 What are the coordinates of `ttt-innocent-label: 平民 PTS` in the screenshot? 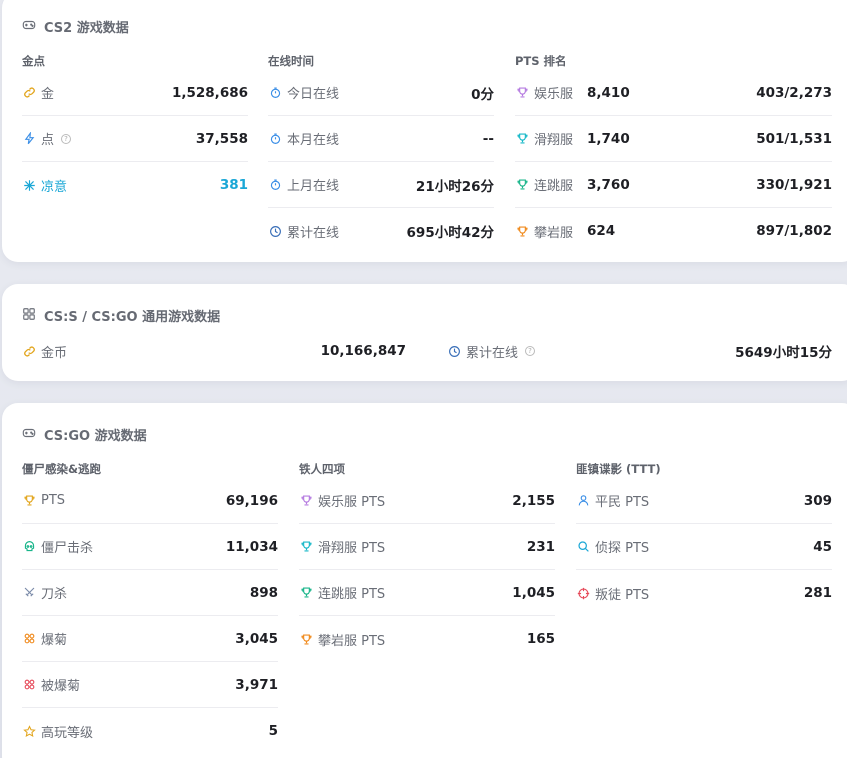 It's located at (622, 502).